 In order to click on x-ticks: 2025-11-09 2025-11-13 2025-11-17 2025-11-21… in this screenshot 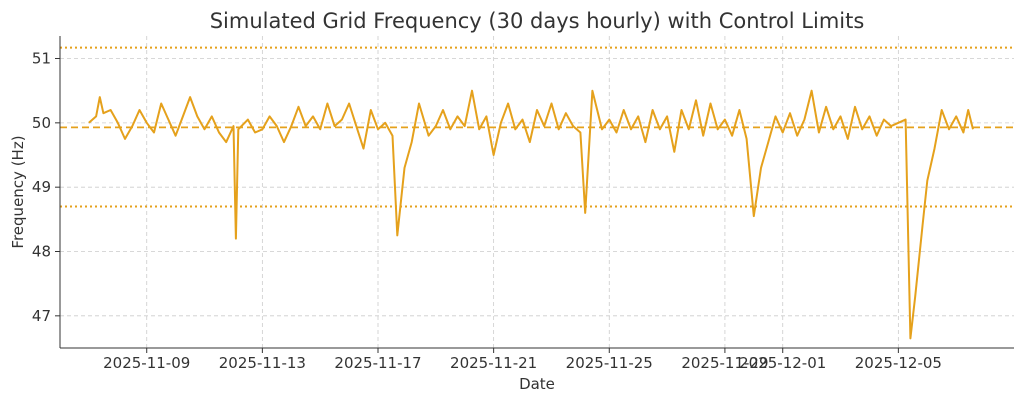, I will do `click(522, 360)`.